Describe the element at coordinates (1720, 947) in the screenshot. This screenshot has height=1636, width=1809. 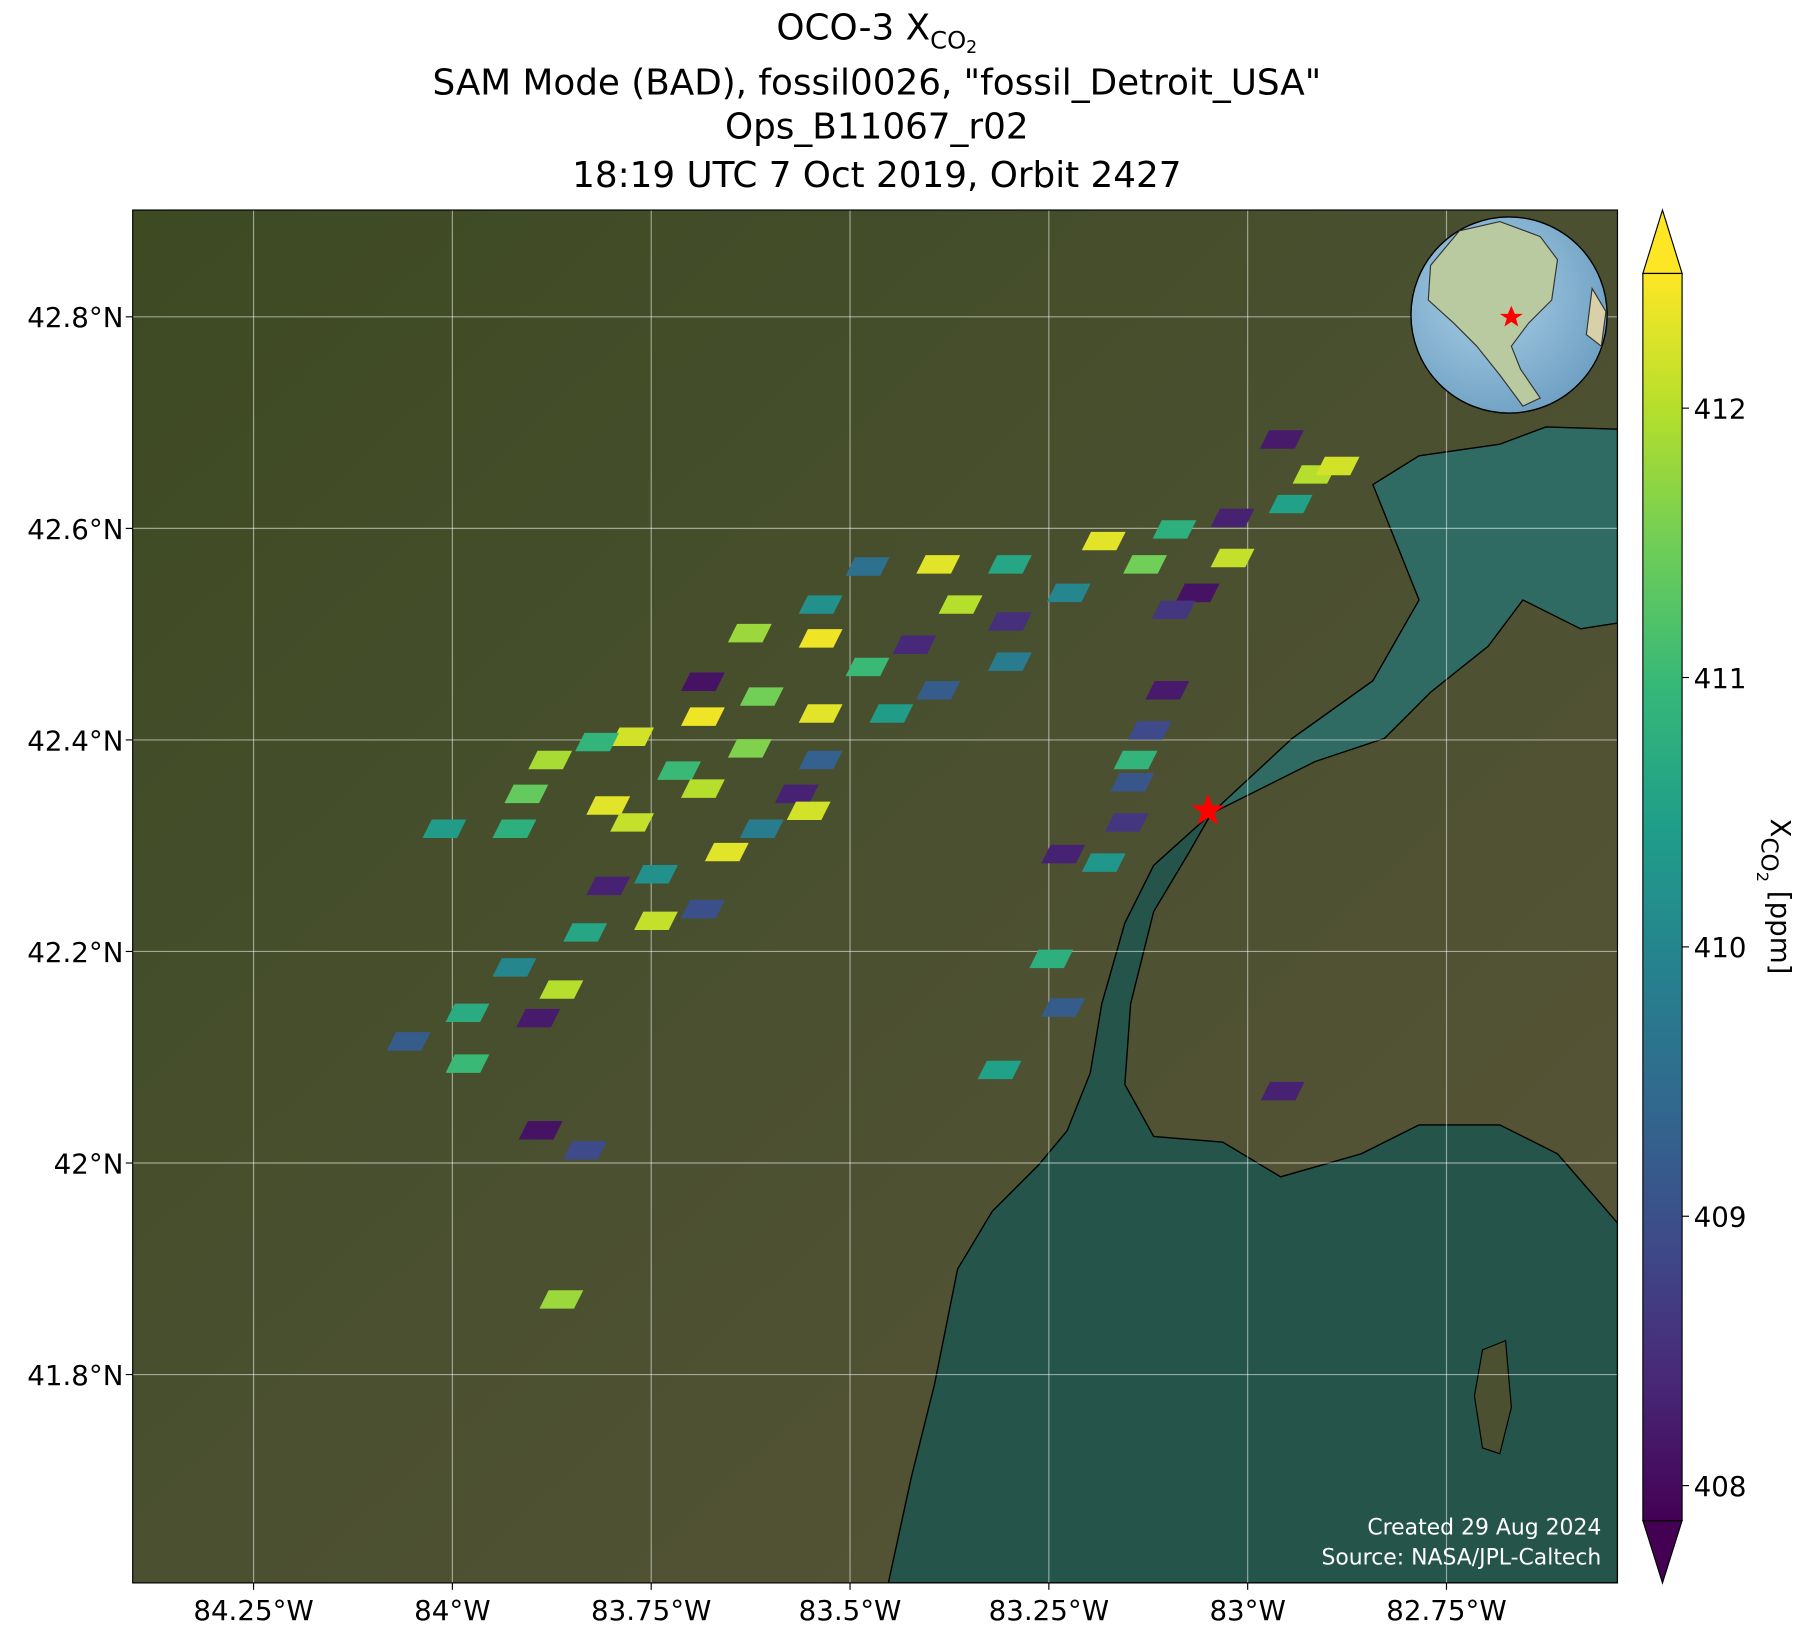
I see `colorbar-tick-label: 410` at that location.